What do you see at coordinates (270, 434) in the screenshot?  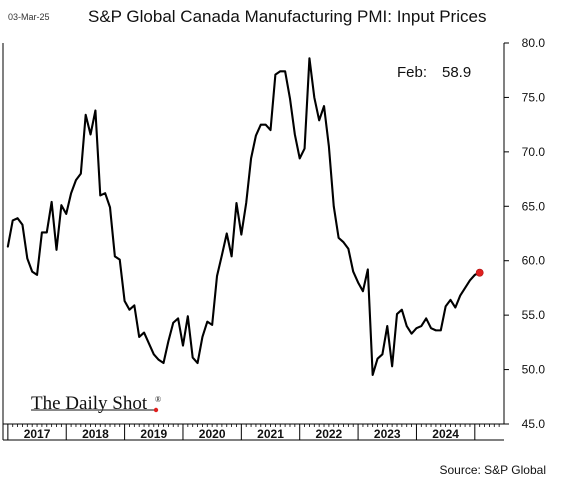 I see `x-tick-label: 2021` at bounding box center [270, 434].